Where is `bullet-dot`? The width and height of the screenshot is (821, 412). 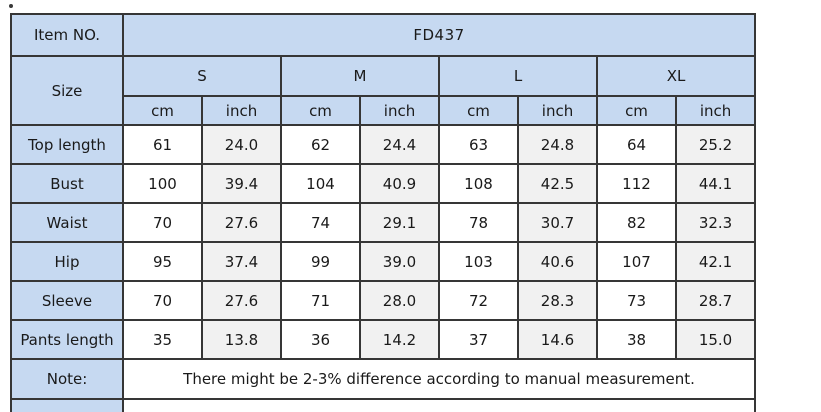 bullet-dot is located at coordinates (11, 6).